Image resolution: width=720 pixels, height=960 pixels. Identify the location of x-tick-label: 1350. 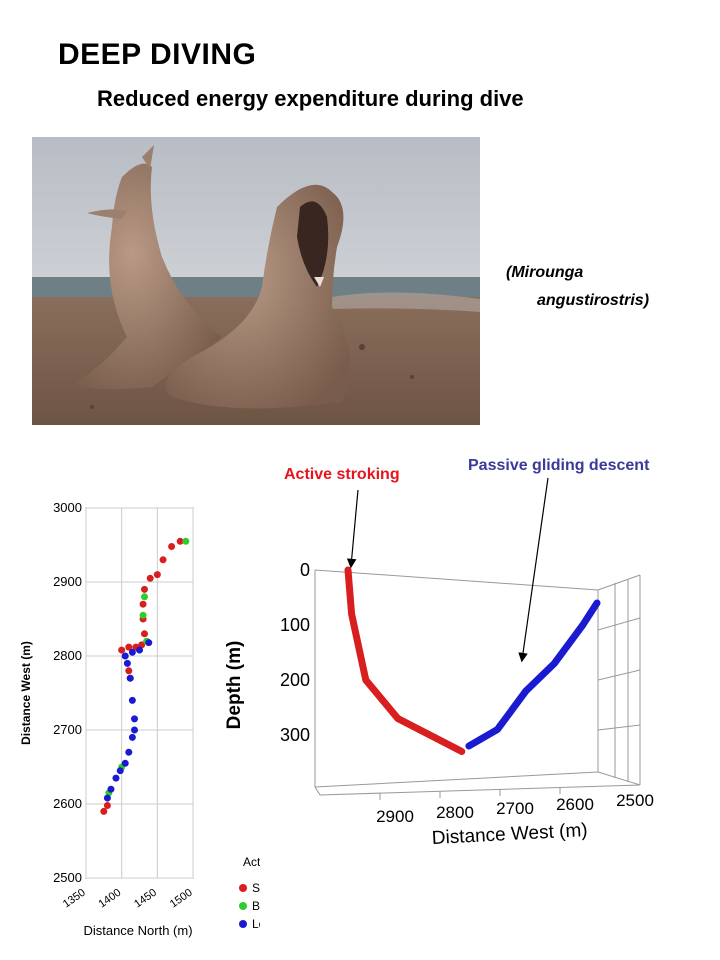
(74, 899).